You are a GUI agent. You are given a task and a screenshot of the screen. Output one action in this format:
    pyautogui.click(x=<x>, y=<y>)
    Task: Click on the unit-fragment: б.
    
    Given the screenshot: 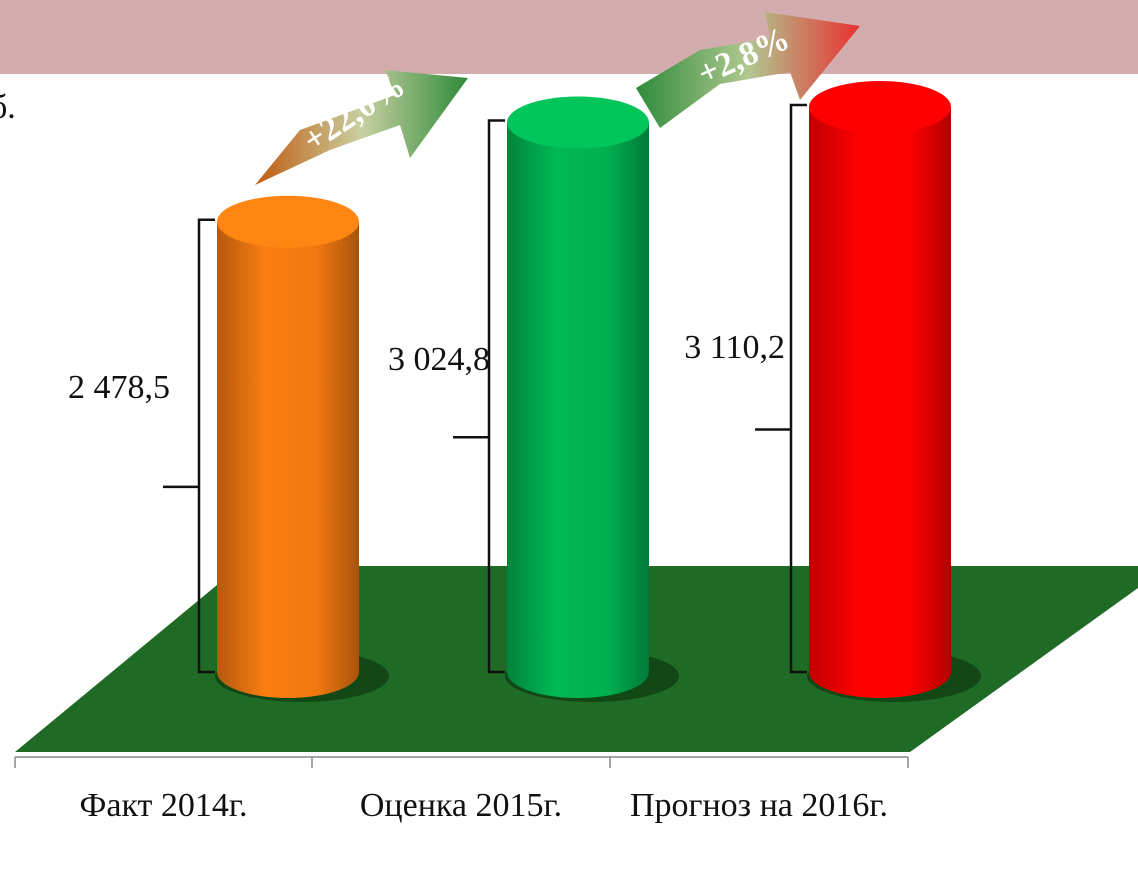 What is the action you would take?
    pyautogui.click(x=8, y=107)
    